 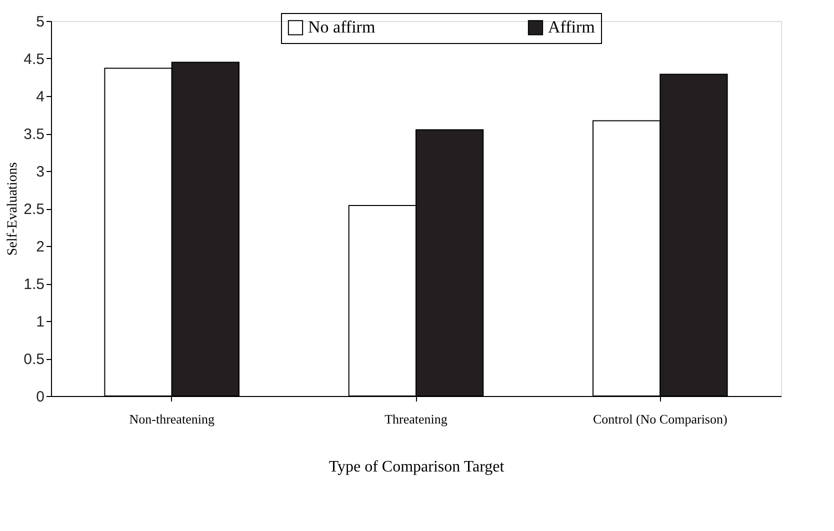 I want to click on y-tick-label: 2.5, so click(x=34, y=209).